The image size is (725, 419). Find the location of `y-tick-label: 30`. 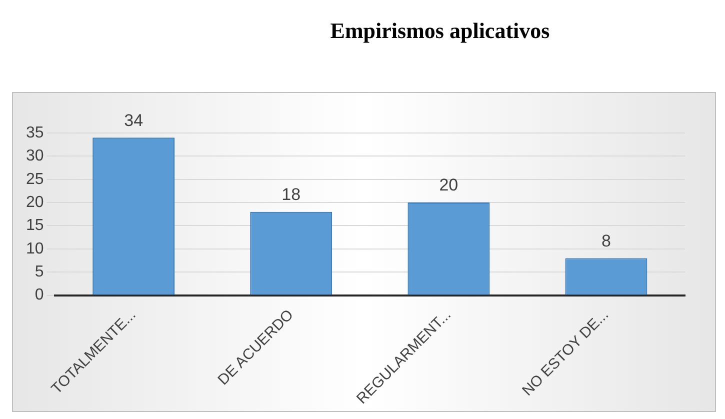

y-tick-label: 30 is located at coordinates (35, 156).